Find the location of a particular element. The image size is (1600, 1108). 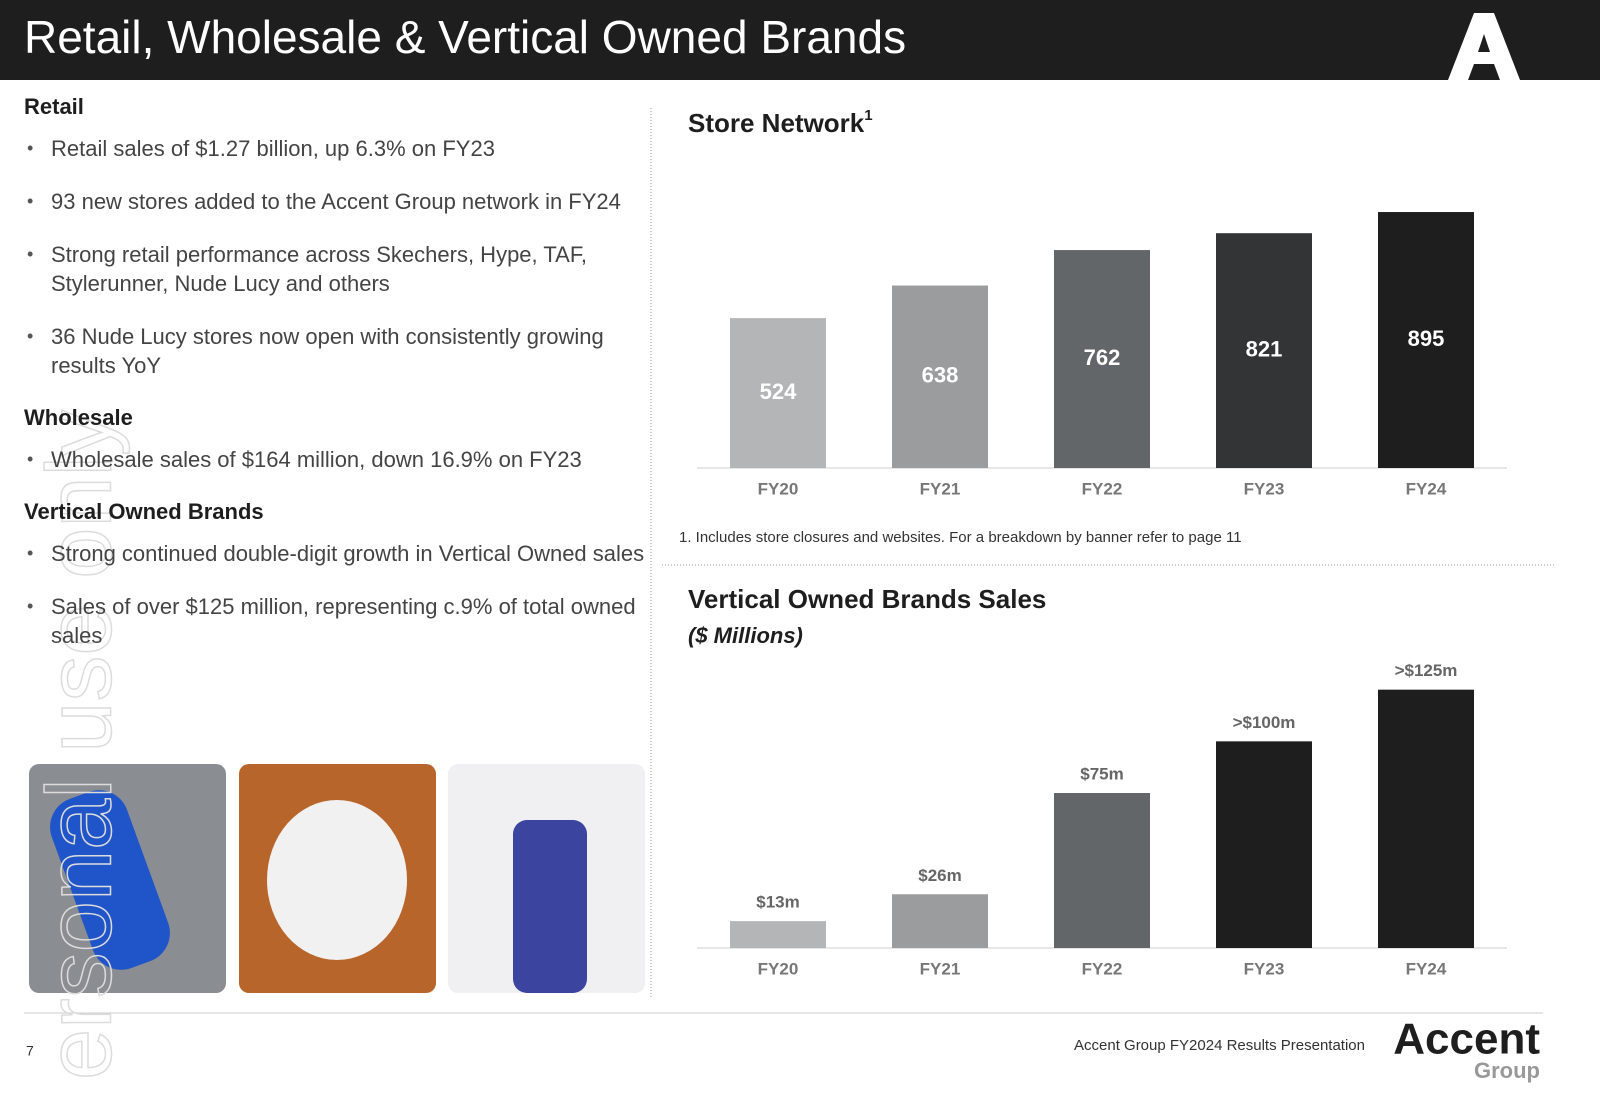

value-label: $75m is located at coordinates (1101, 773).